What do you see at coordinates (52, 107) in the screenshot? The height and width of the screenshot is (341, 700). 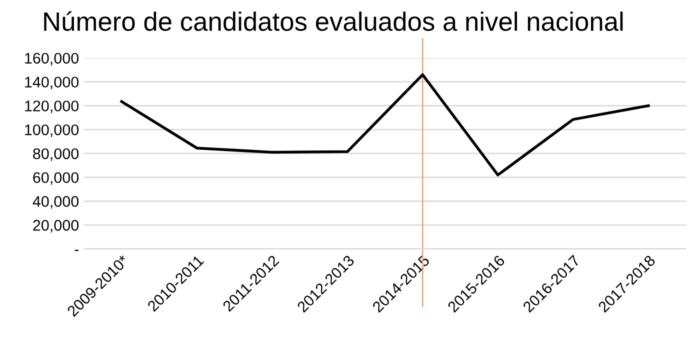 I see `y-tick-label: 120,000` at bounding box center [52, 107].